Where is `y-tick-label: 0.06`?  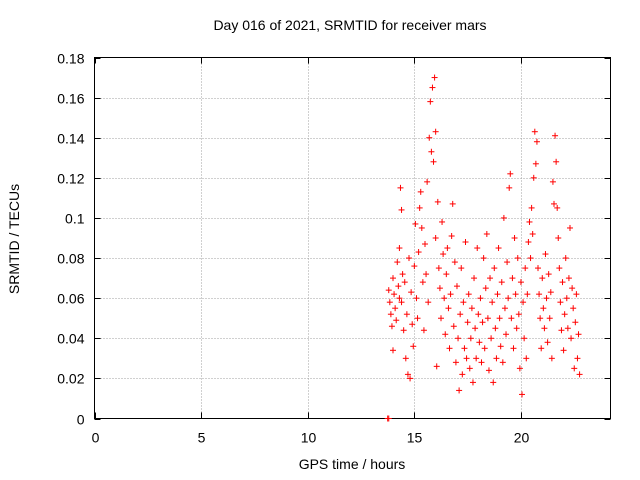
y-tick-label: 0.06 is located at coordinates (70, 299).